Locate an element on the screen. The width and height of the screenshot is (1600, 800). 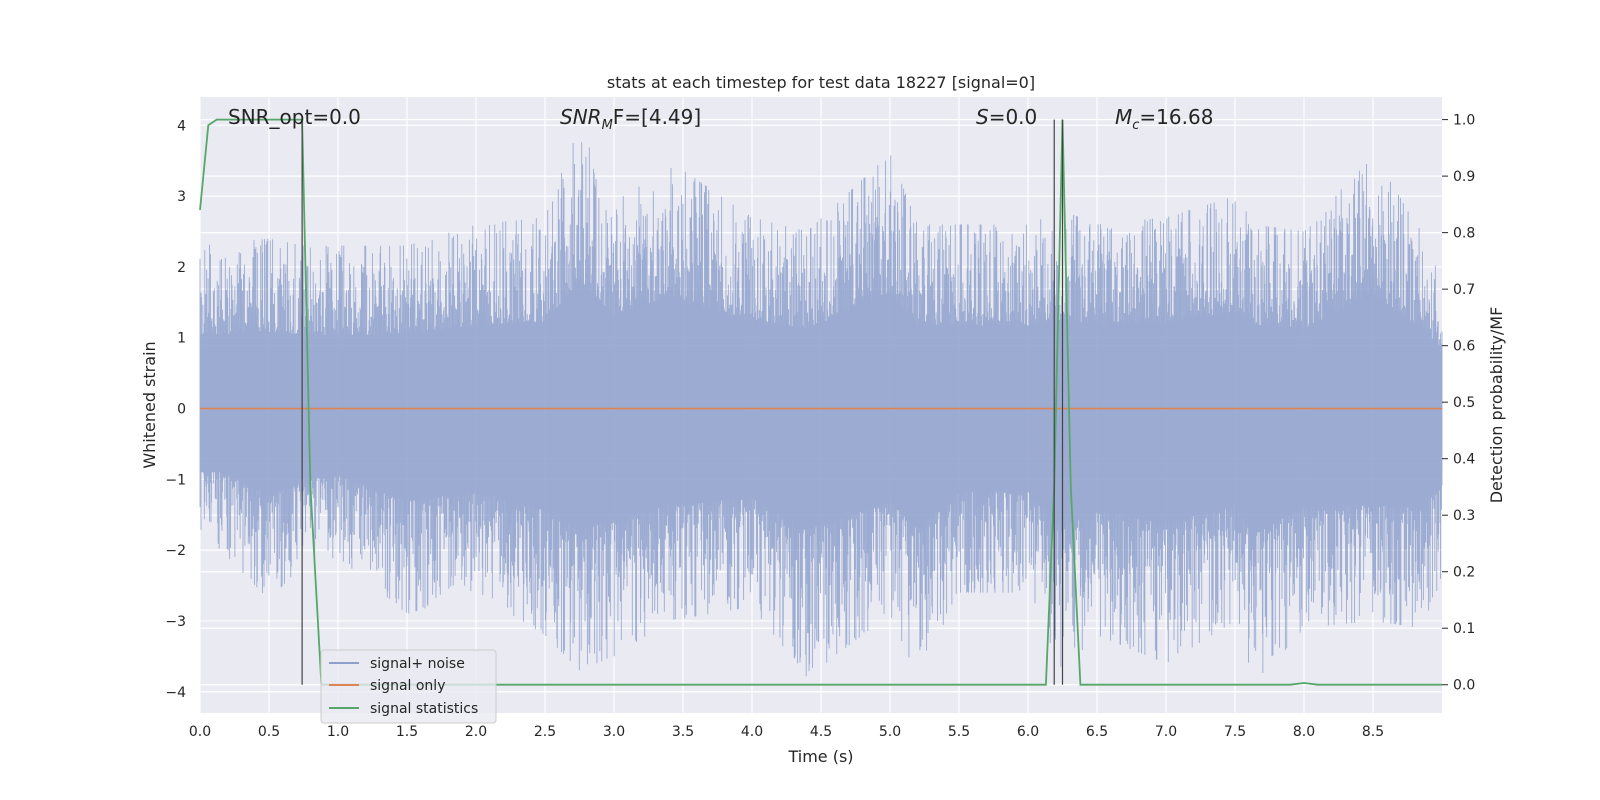
x-tick-label: 8.0 is located at coordinates (1304, 732).